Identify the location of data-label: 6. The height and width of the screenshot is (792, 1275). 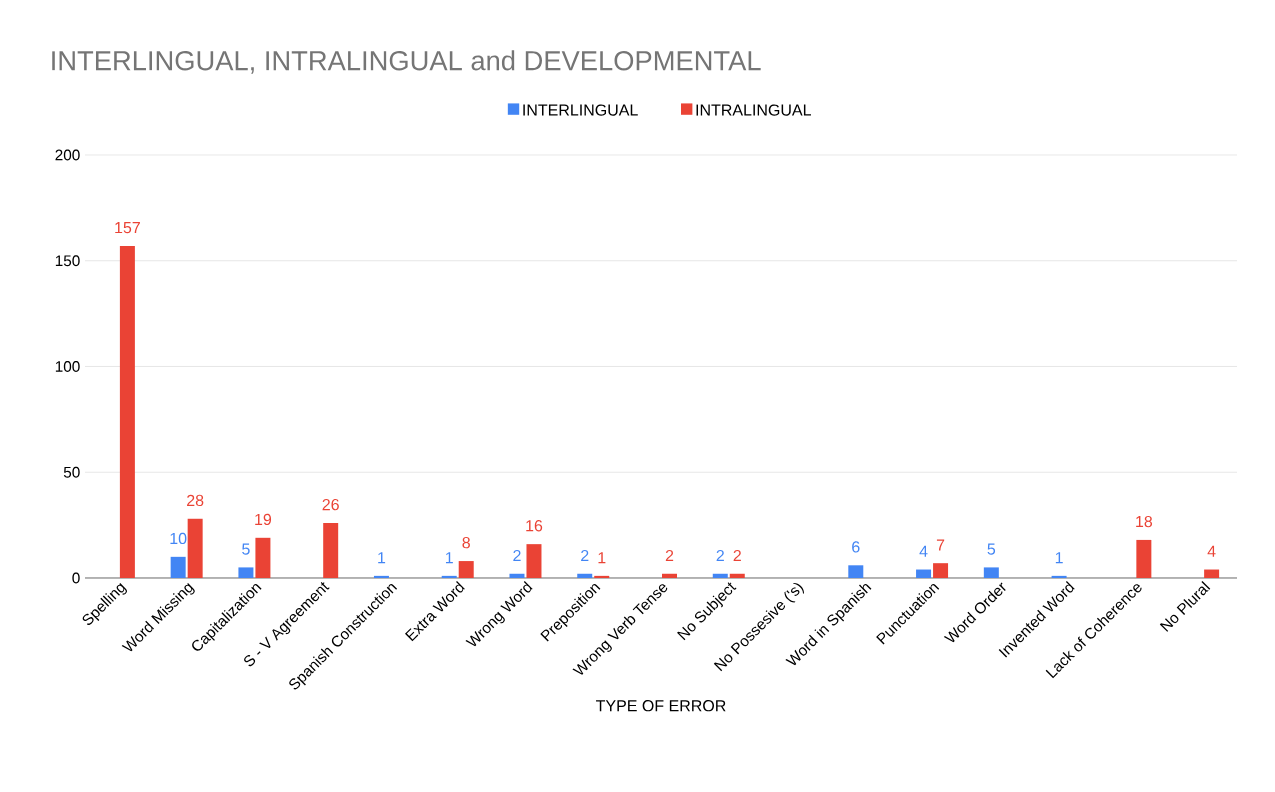
(856, 547).